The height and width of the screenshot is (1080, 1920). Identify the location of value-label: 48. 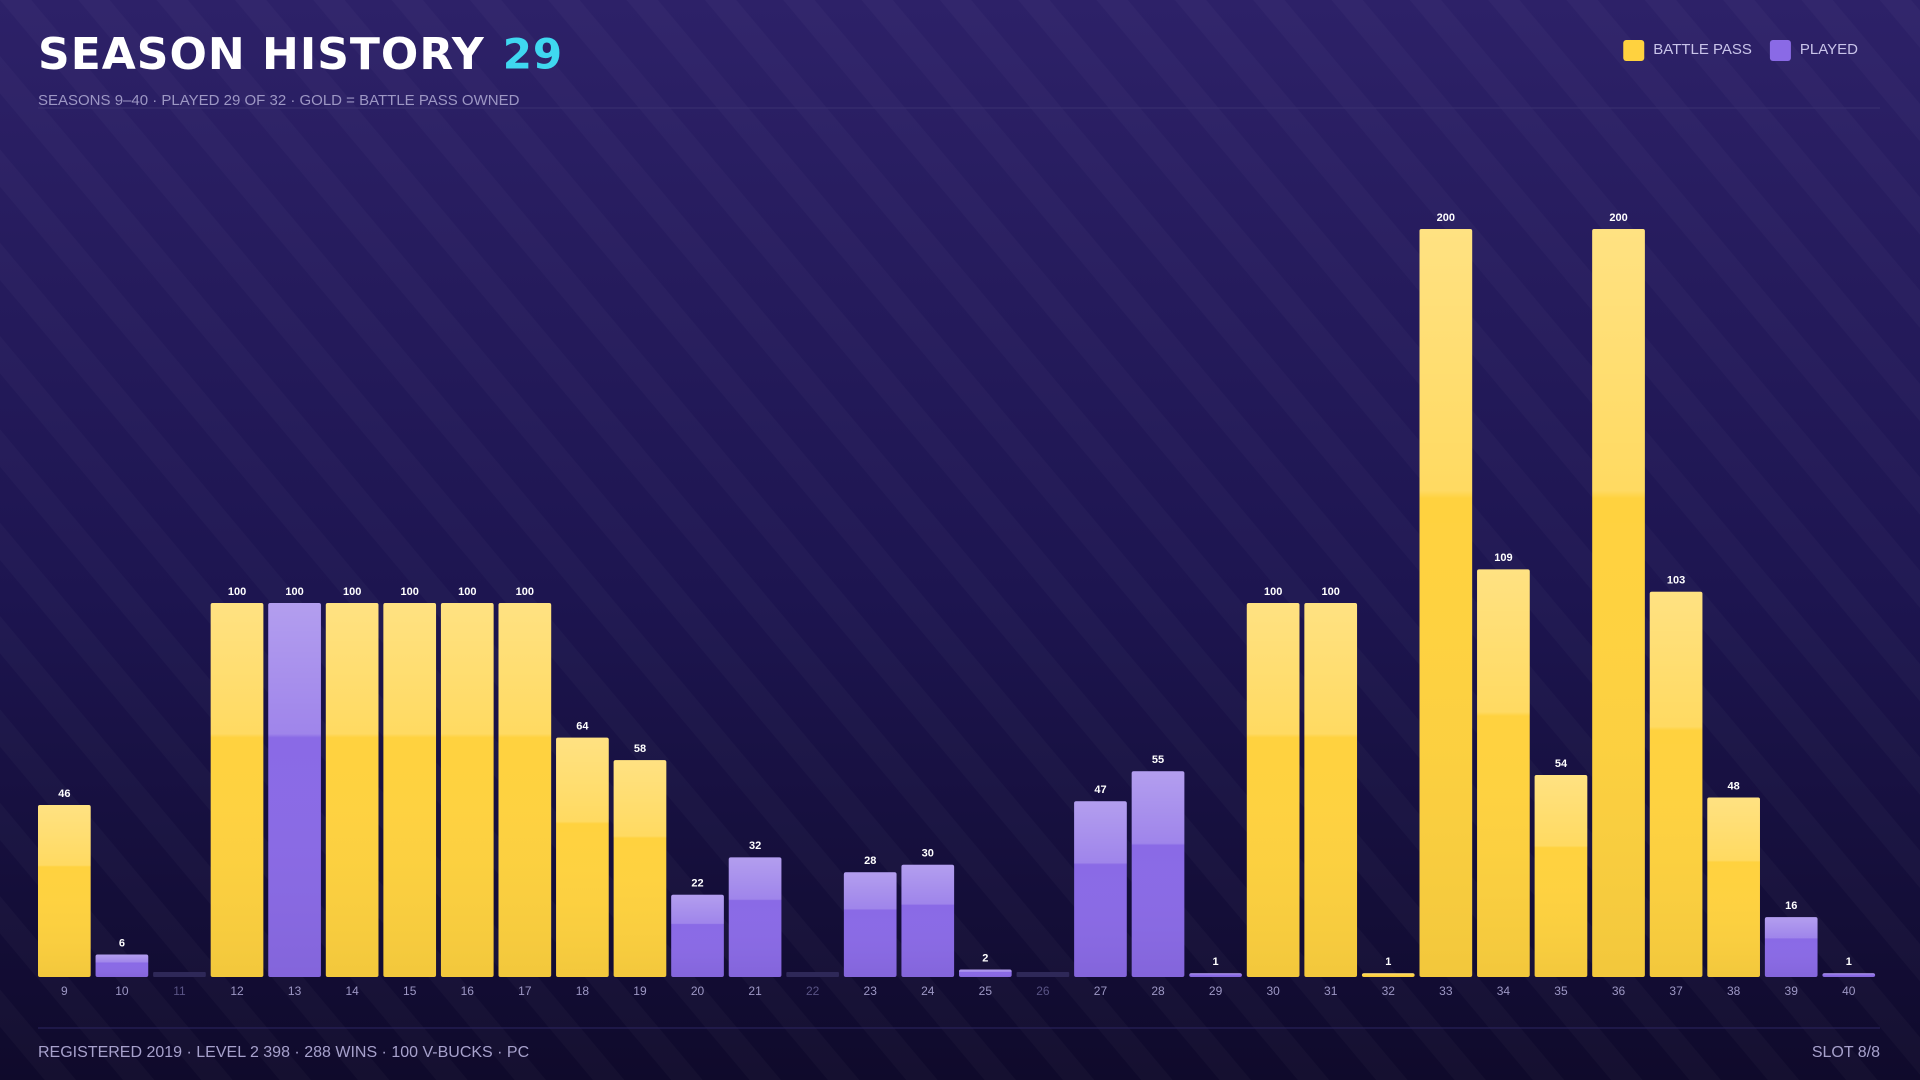
(1734, 786).